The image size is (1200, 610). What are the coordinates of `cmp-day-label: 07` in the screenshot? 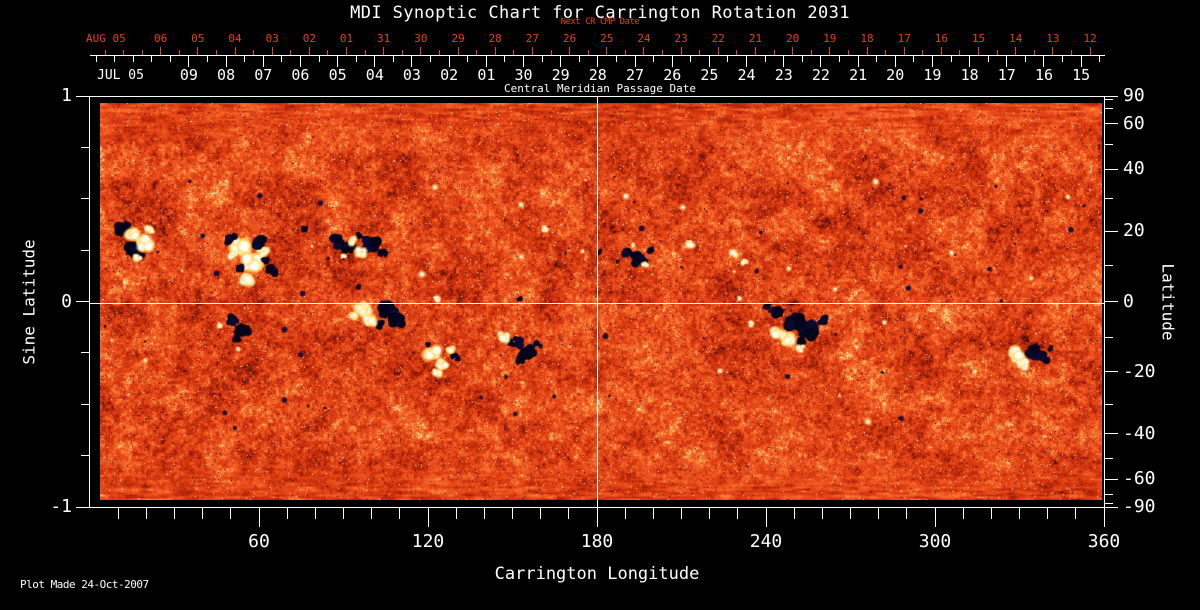 It's located at (263, 75).